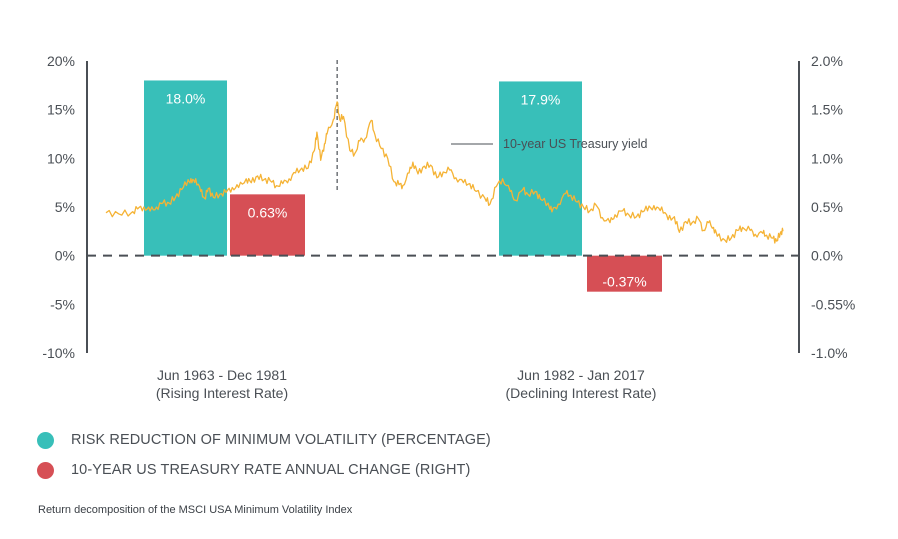 This screenshot has height=539, width=898. Describe the element at coordinates (61, 61) in the screenshot. I see `left-tick-label: 20%` at that location.